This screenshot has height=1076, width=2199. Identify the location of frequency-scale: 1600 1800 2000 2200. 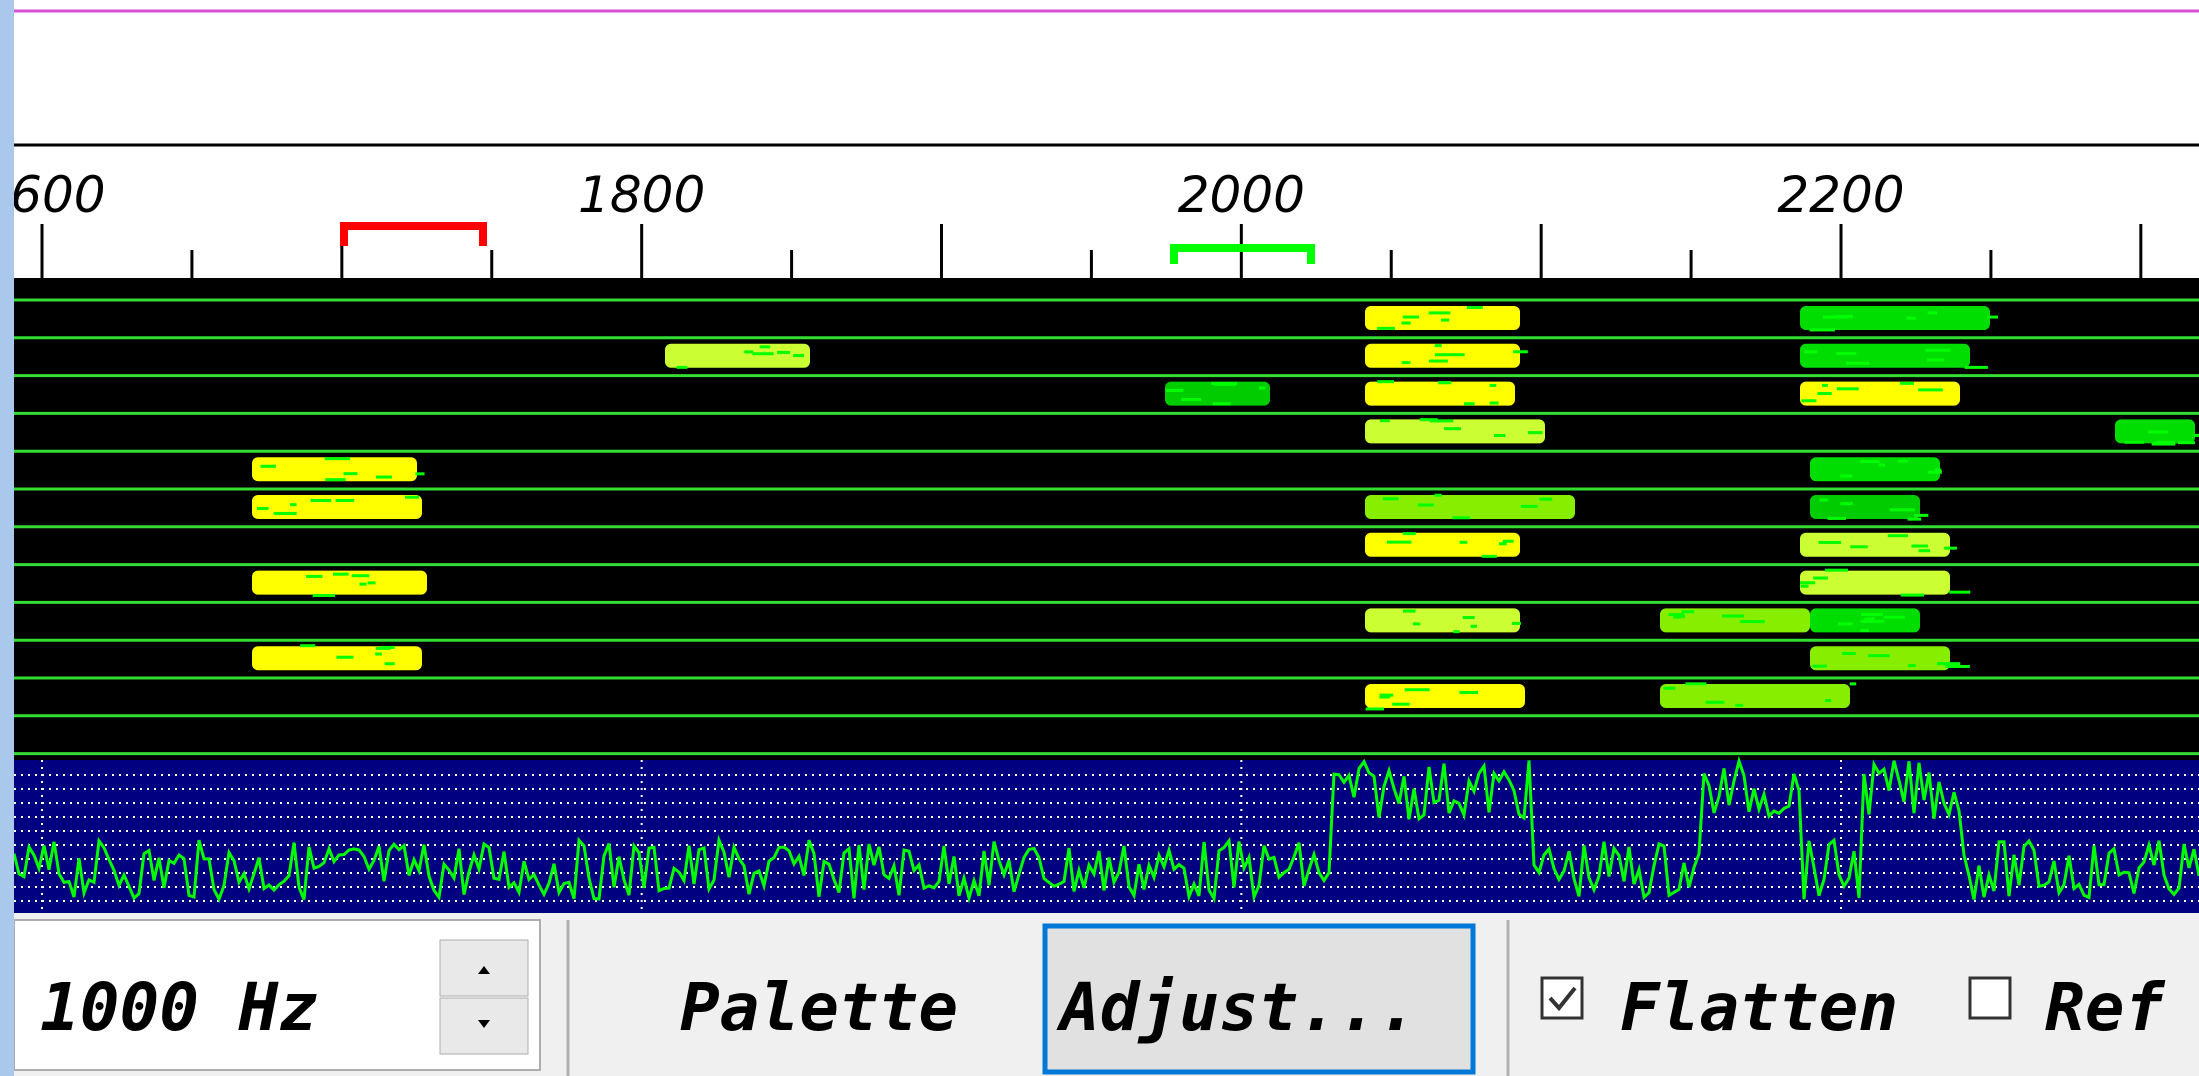
(1071, 222).